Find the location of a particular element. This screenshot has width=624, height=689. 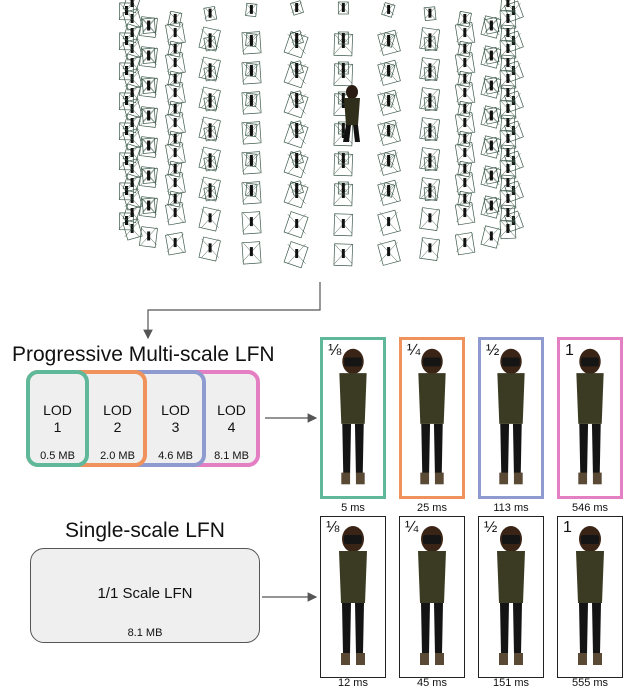

single-time-3: 151 ms is located at coordinates (511, 683).